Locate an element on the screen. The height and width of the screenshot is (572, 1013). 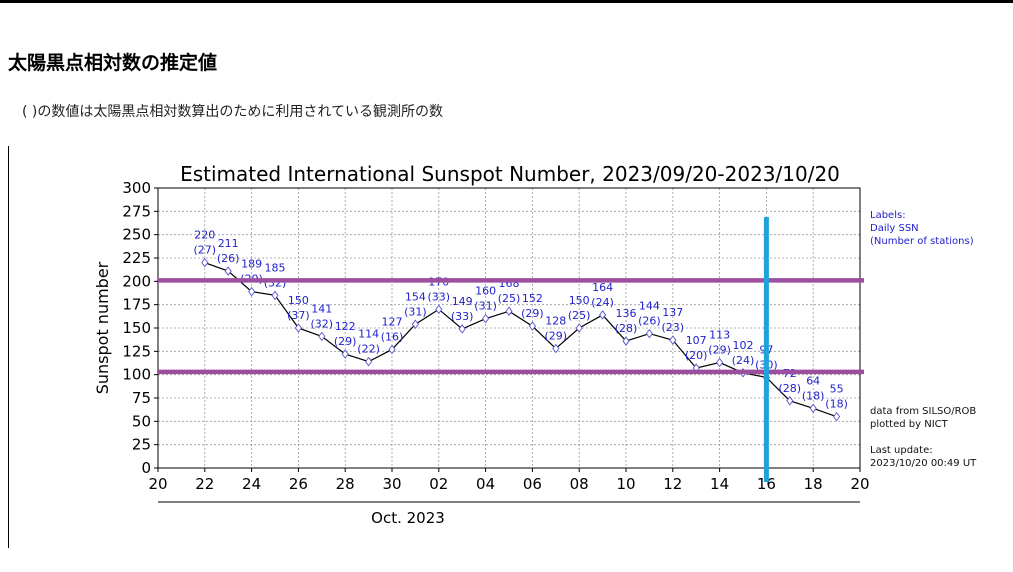
station-count-label: (25) is located at coordinates (509, 298).